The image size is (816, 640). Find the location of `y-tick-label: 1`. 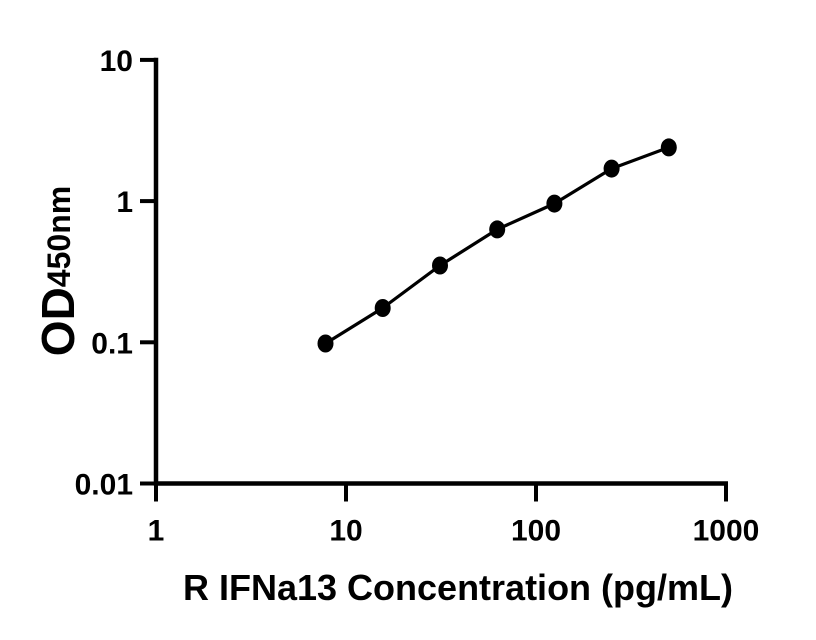

y-tick-label: 1 is located at coordinates (124, 202).